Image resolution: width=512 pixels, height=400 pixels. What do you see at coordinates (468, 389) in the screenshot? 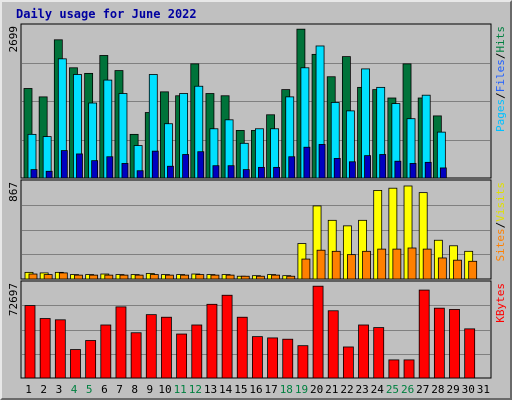
I see `x-day-label-30: 30` at bounding box center [468, 389].